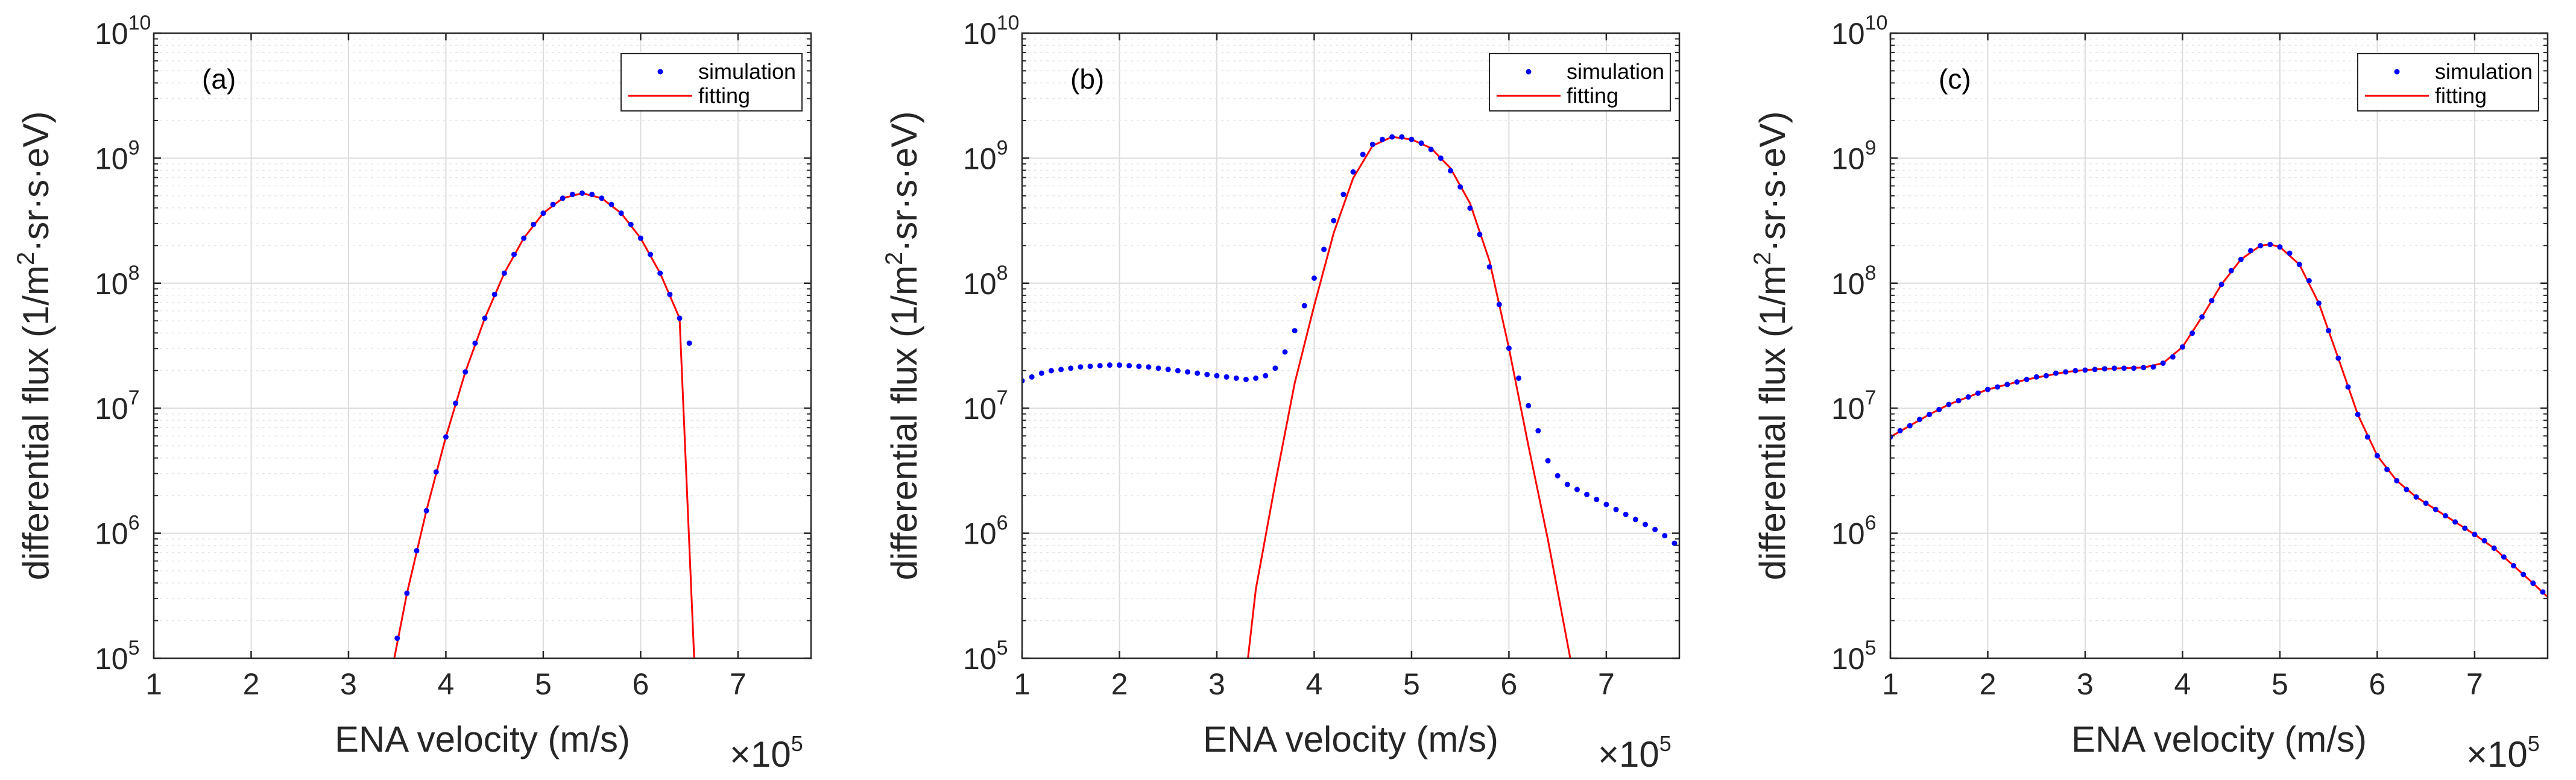 The height and width of the screenshot is (780, 2576). What do you see at coordinates (1772, 423) in the screenshot?
I see `y-label-prefix: differential flux (1/m` at bounding box center [1772, 423].